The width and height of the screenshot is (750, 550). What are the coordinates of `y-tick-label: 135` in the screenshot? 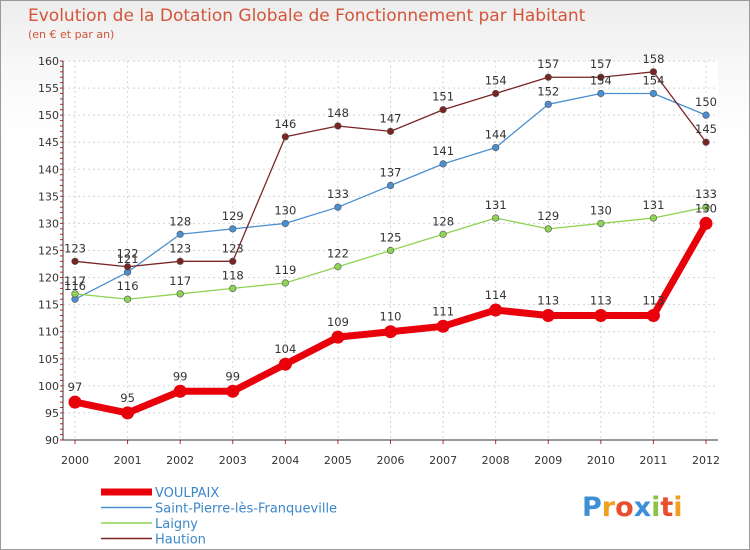 It's located at (48, 196).